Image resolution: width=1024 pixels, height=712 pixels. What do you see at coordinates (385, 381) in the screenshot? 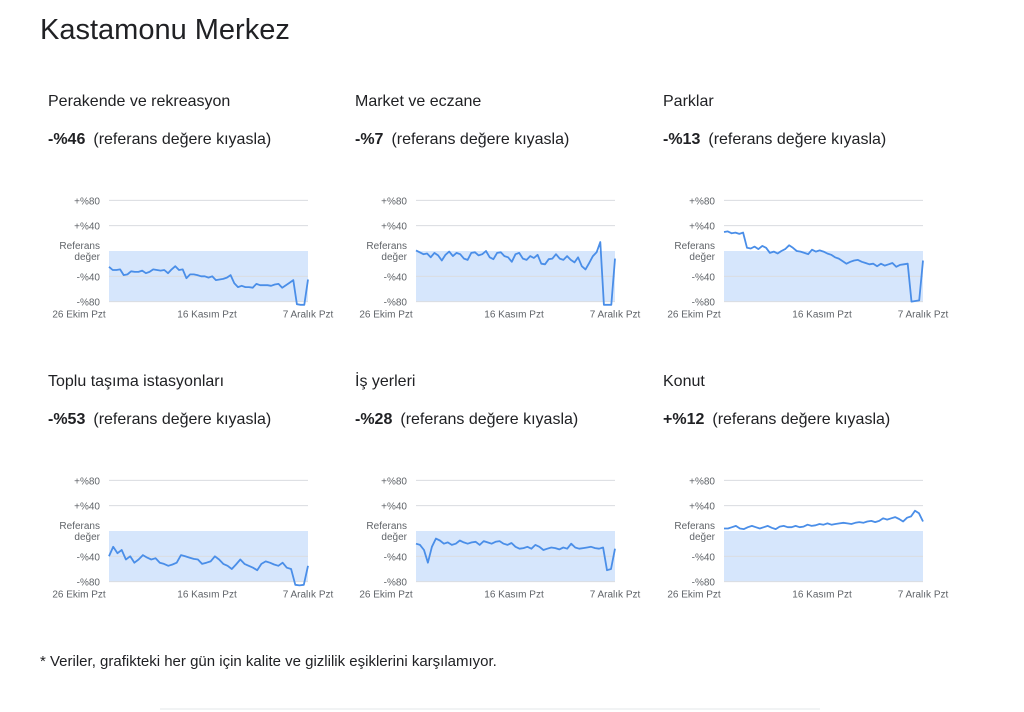
I see `panel-title: İş yerleri` at bounding box center [385, 381].